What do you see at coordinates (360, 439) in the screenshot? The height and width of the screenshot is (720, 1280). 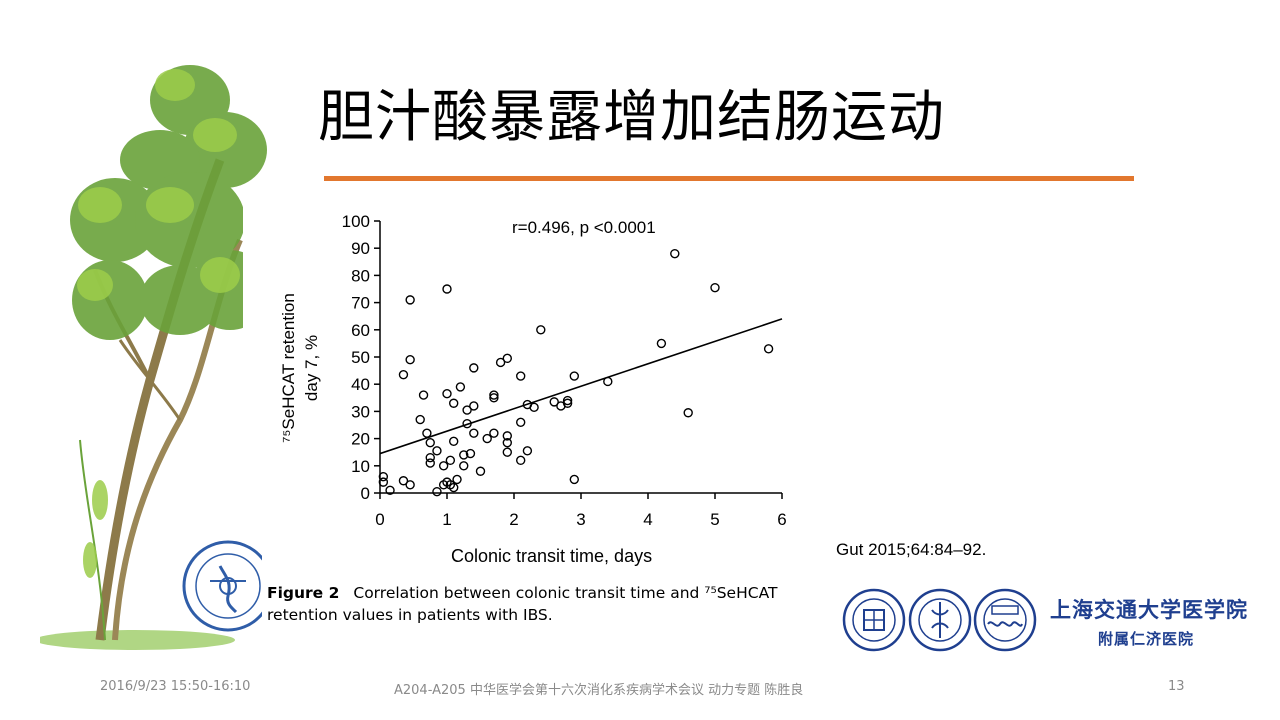 I see `y-tick-label: 20` at bounding box center [360, 439].